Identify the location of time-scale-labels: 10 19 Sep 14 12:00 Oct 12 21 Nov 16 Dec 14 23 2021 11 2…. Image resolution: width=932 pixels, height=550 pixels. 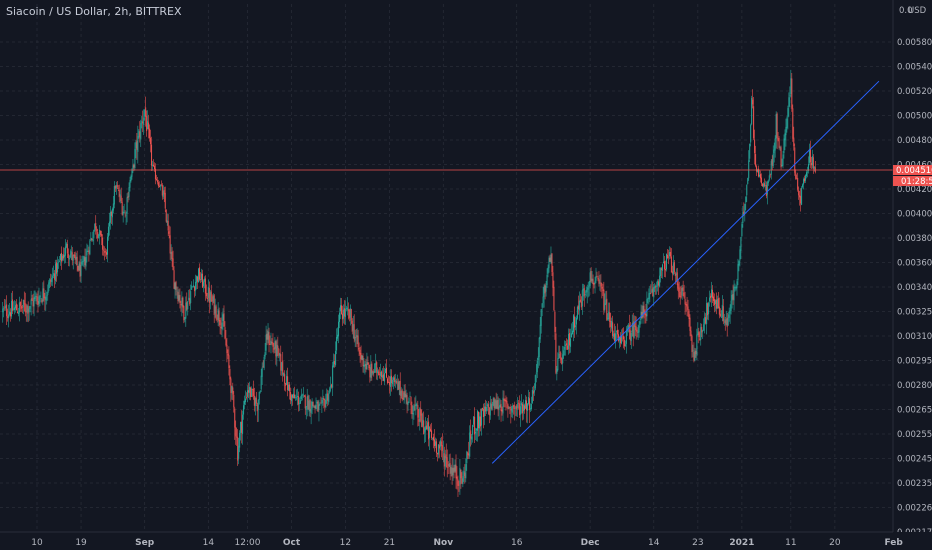
(467, 543).